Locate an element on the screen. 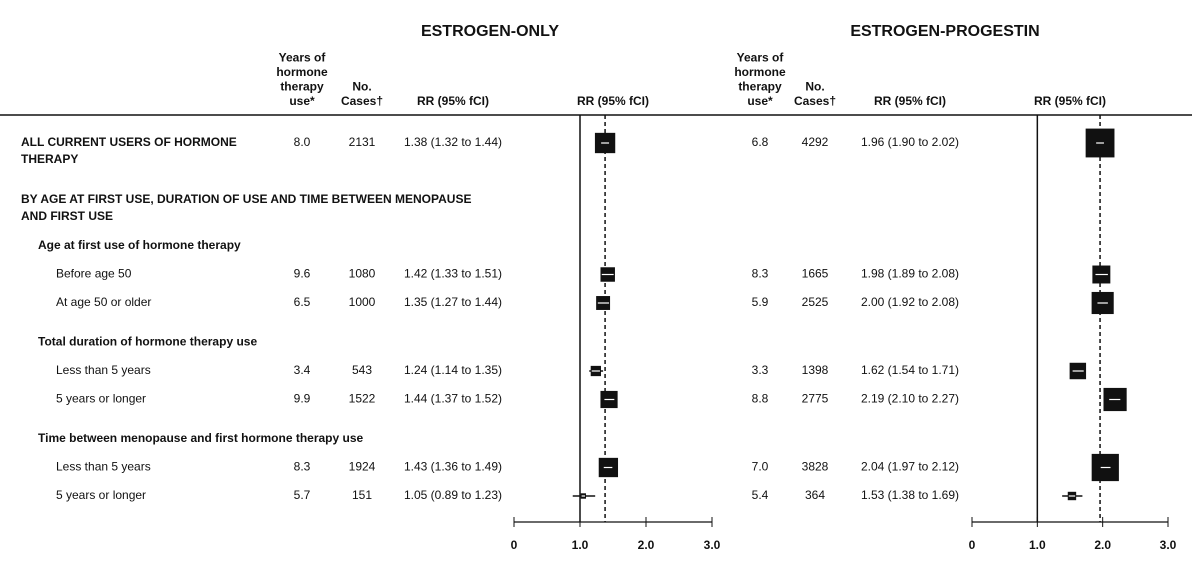 Image resolution: width=1192 pixels, height=561 pixels. cases-cell: 4292 is located at coordinates (815, 142).